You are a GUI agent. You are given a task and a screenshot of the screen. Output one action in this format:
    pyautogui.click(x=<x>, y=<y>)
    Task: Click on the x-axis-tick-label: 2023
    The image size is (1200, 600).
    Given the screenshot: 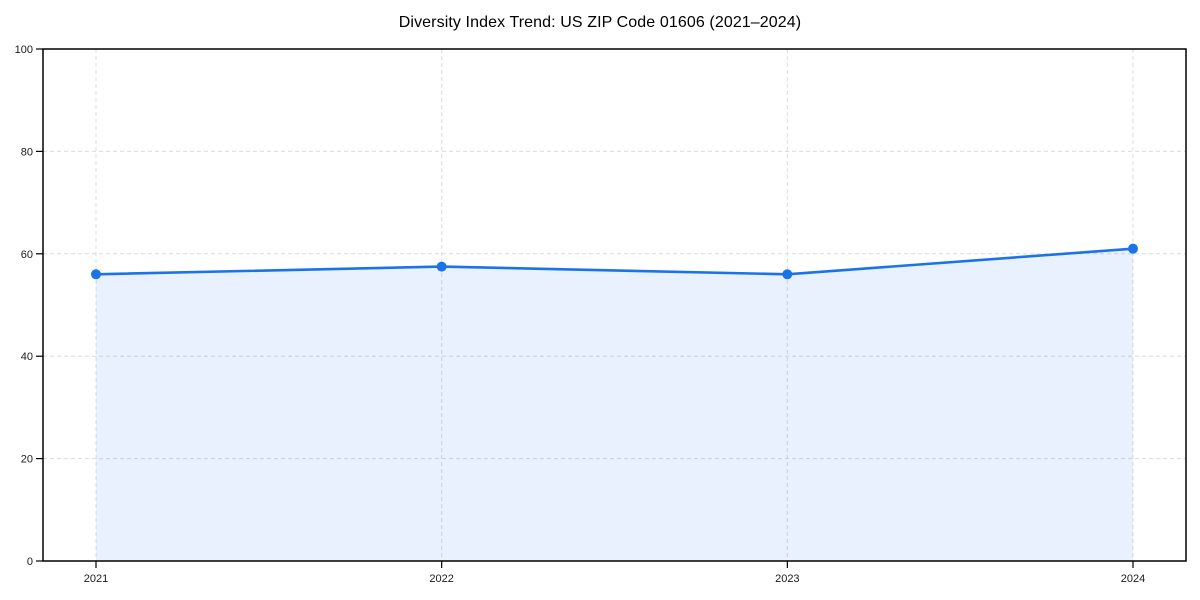 What is the action you would take?
    pyautogui.click(x=787, y=579)
    